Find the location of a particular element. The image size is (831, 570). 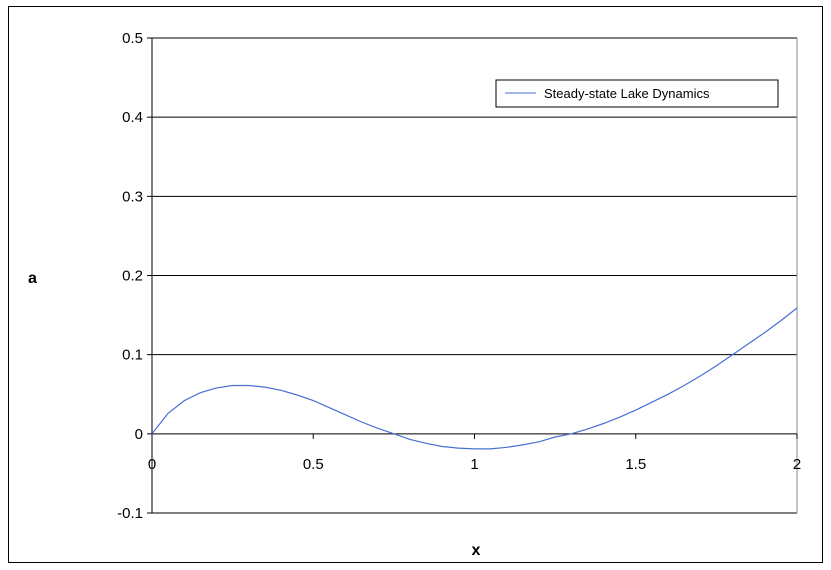

y-tick-label: 0.4 is located at coordinates (132, 117).